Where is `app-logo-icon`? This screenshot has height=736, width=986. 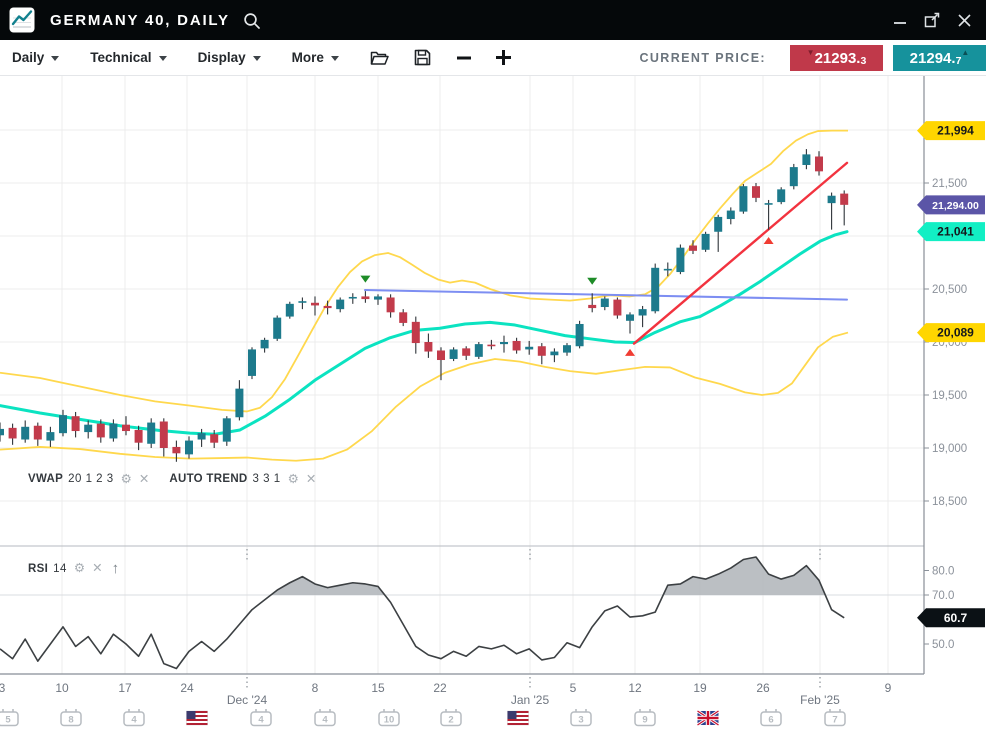 app-logo-icon is located at coordinates (22, 20).